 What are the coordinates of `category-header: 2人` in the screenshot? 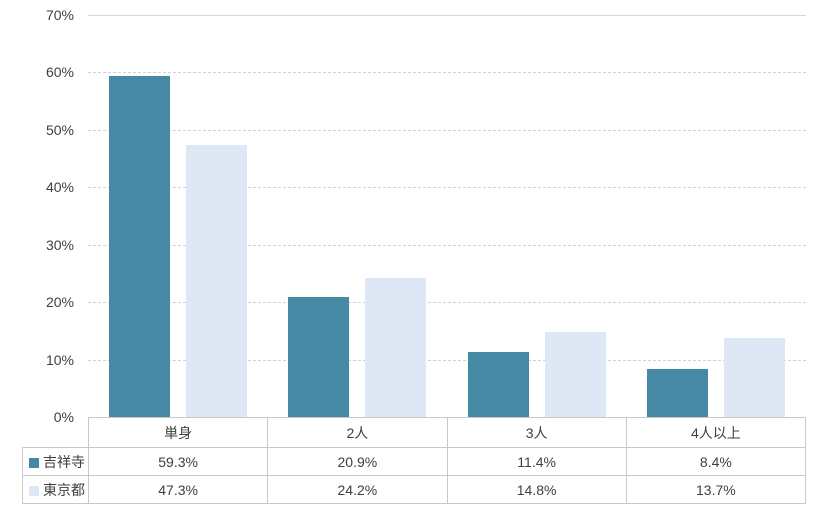 It's located at (357, 432).